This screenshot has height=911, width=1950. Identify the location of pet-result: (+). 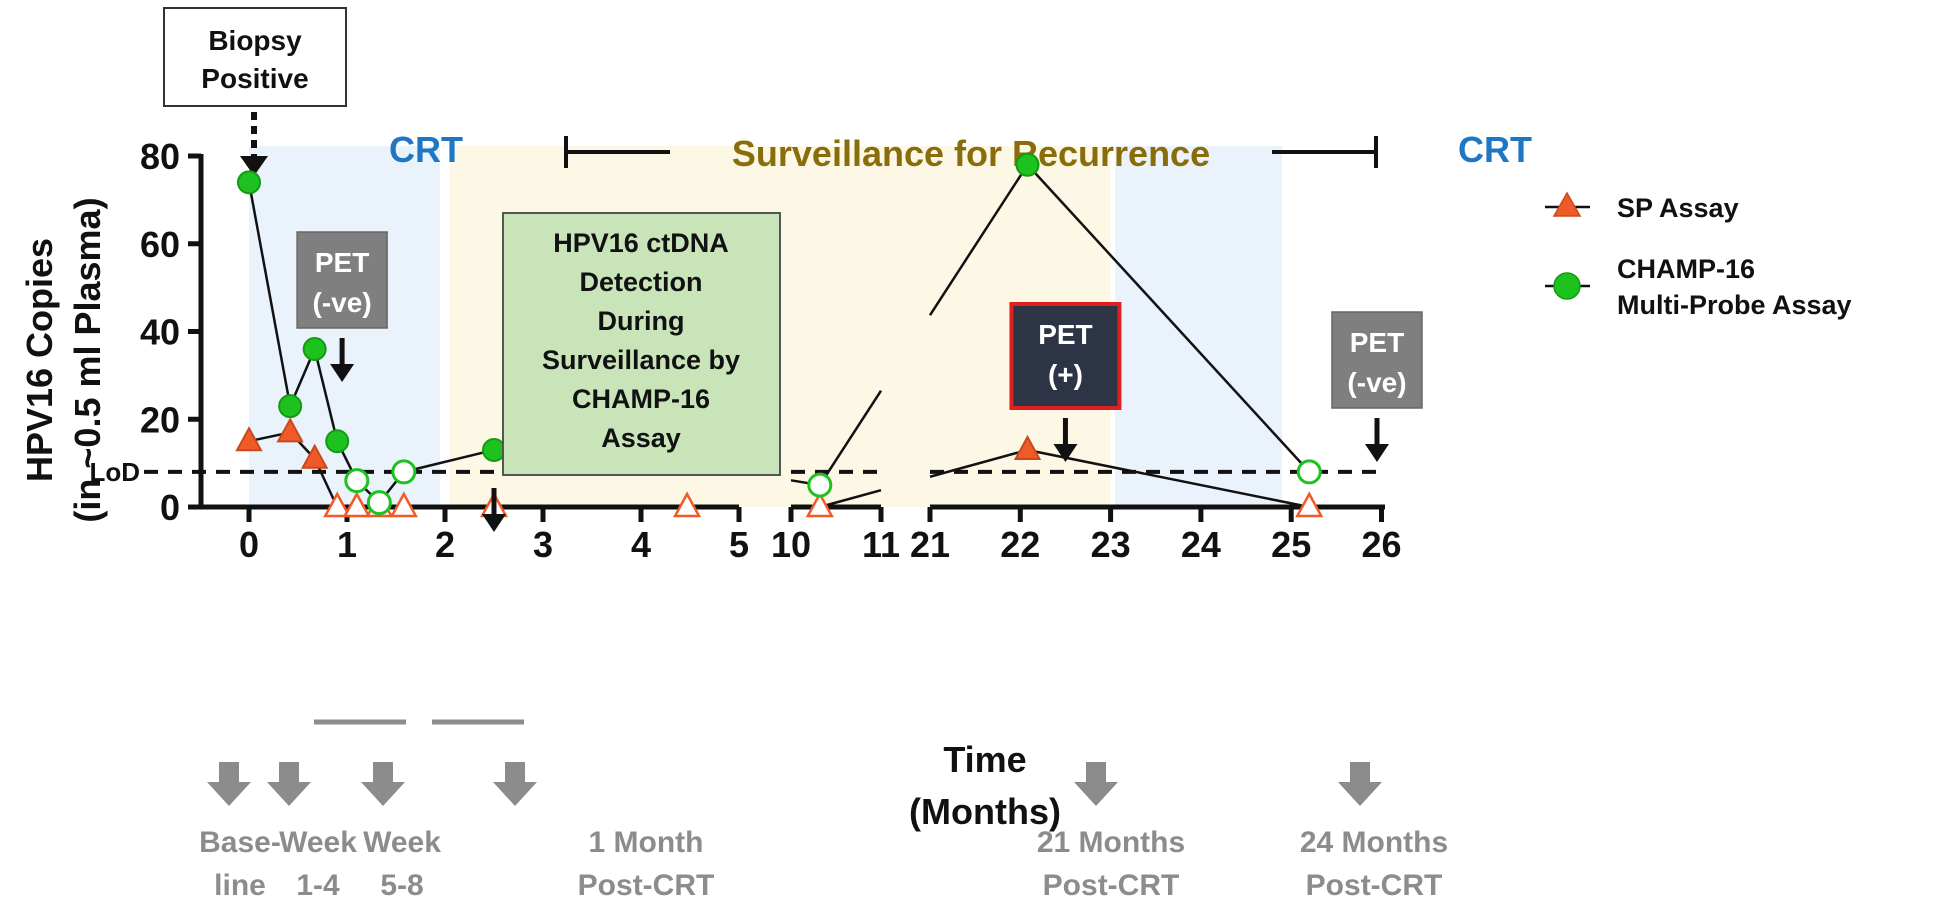
(1065, 374).